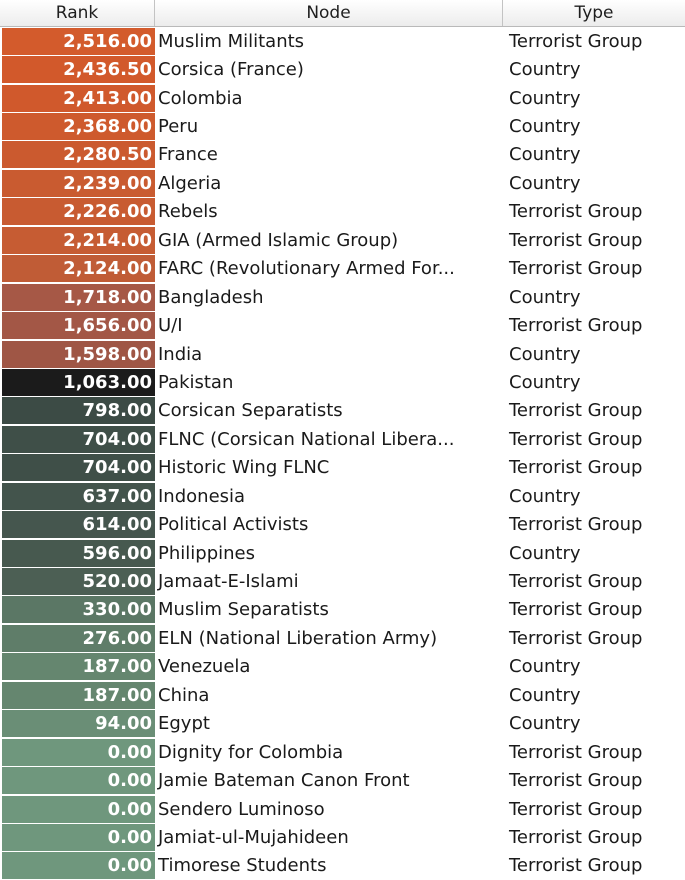  I want to click on node-cell: Historic Wing FLNC, so click(244, 468).